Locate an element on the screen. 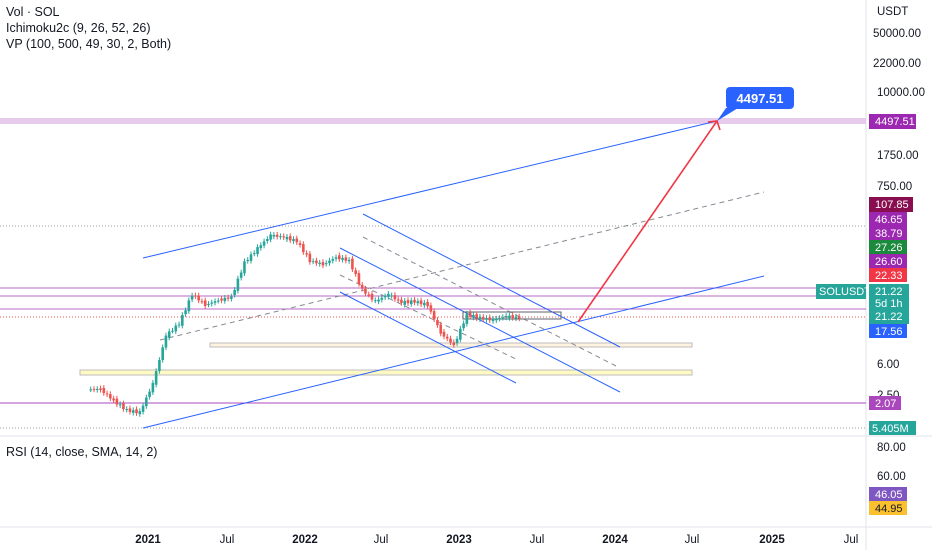 The image size is (932, 550). price-badge-label: 17.56 is located at coordinates (889, 332).